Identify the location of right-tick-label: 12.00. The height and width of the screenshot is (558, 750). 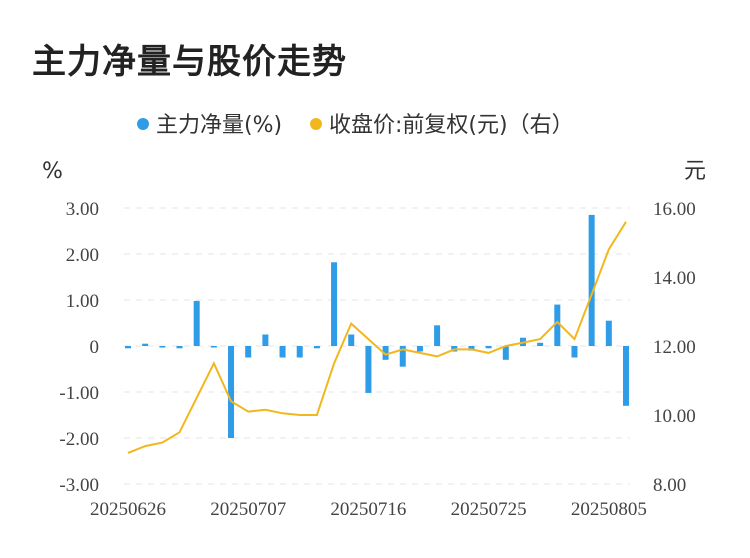
(674, 347).